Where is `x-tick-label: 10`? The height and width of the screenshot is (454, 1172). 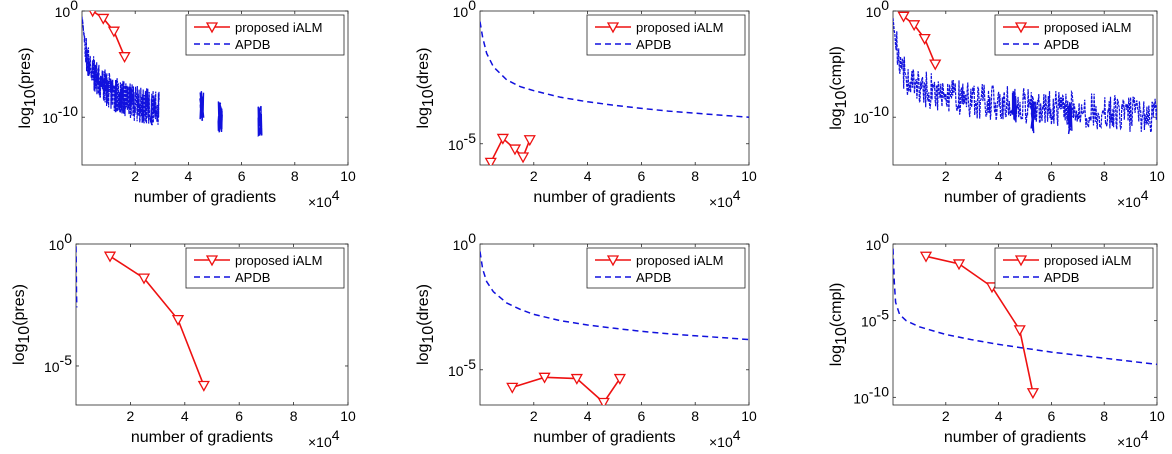 x-tick-label: 10 is located at coordinates (348, 416).